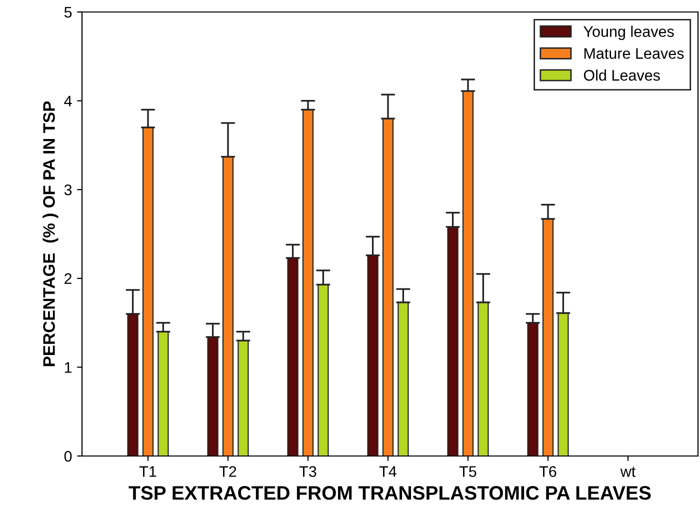  What do you see at coordinates (68, 278) in the screenshot?
I see `y-tick-label: 2` at bounding box center [68, 278].